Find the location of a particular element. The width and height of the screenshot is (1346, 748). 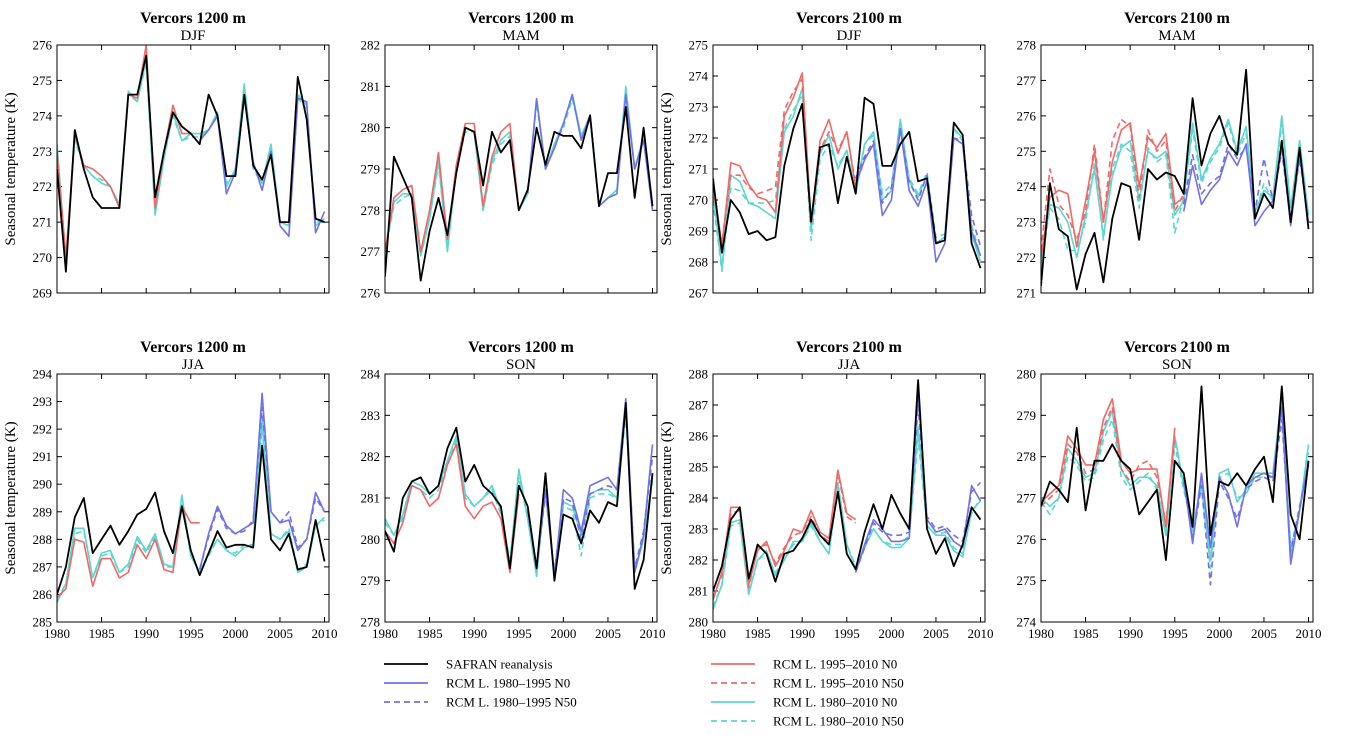

y-tick-label: 286 is located at coordinates (43, 594).